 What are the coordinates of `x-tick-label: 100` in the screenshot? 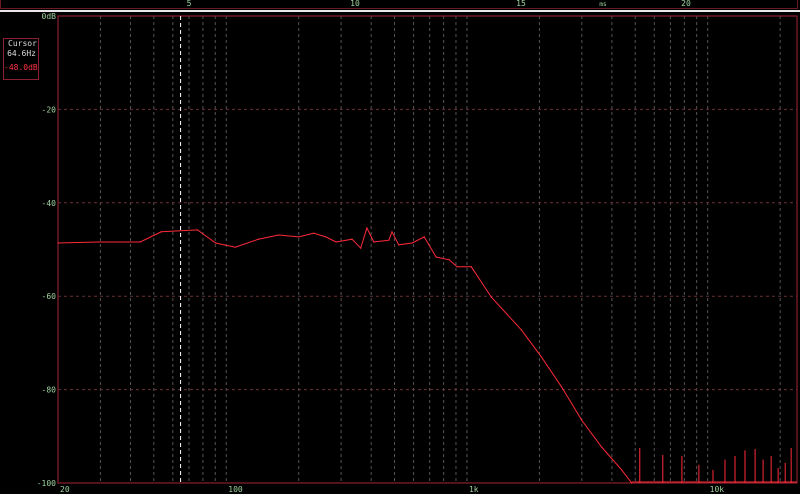 It's located at (235, 489).